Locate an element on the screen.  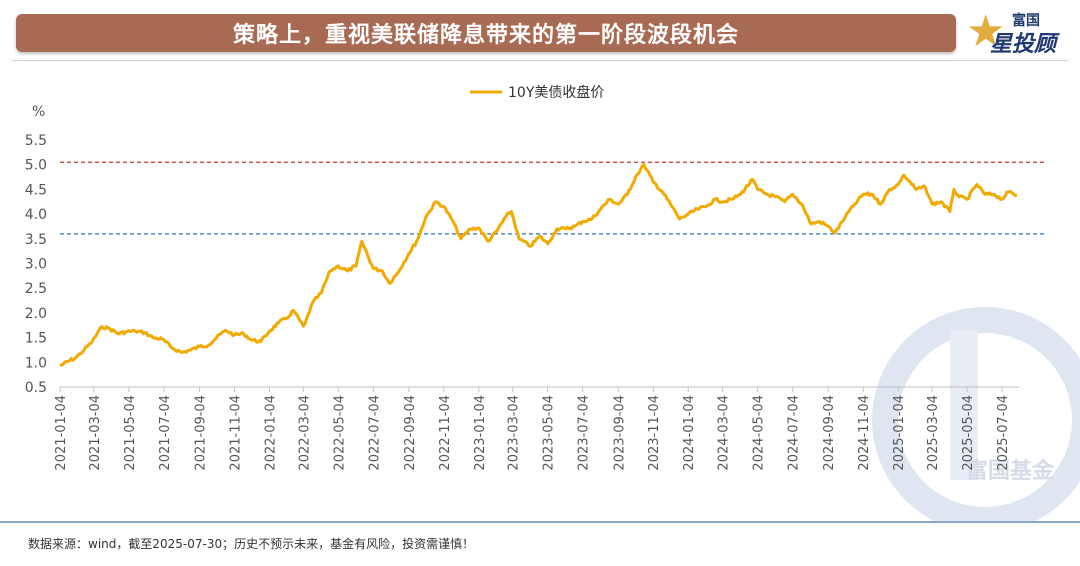
watermark-bar is located at coordinates (964, 405).